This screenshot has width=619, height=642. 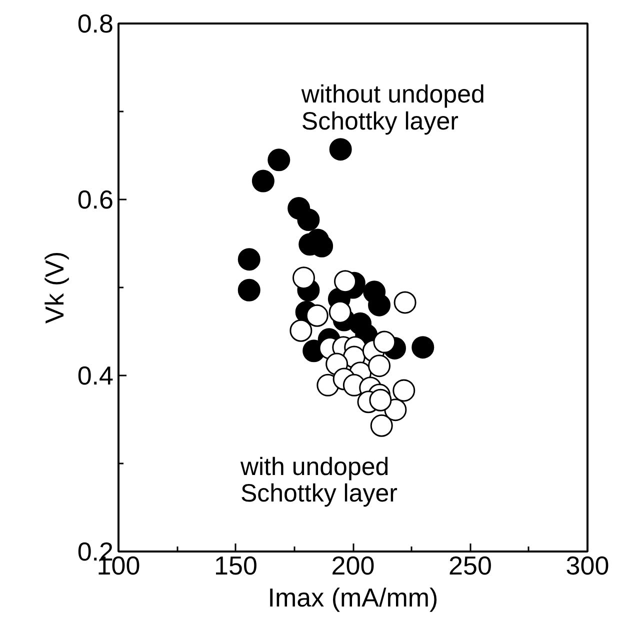 What do you see at coordinates (392, 108) in the screenshot?
I see `series-label: without undoped Schottky layer` at bounding box center [392, 108].